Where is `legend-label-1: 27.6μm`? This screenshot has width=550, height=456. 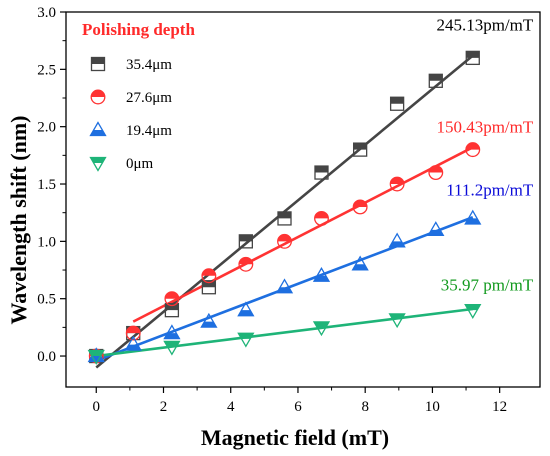 legend-label-1: 27.6μm is located at coordinates (149, 98).